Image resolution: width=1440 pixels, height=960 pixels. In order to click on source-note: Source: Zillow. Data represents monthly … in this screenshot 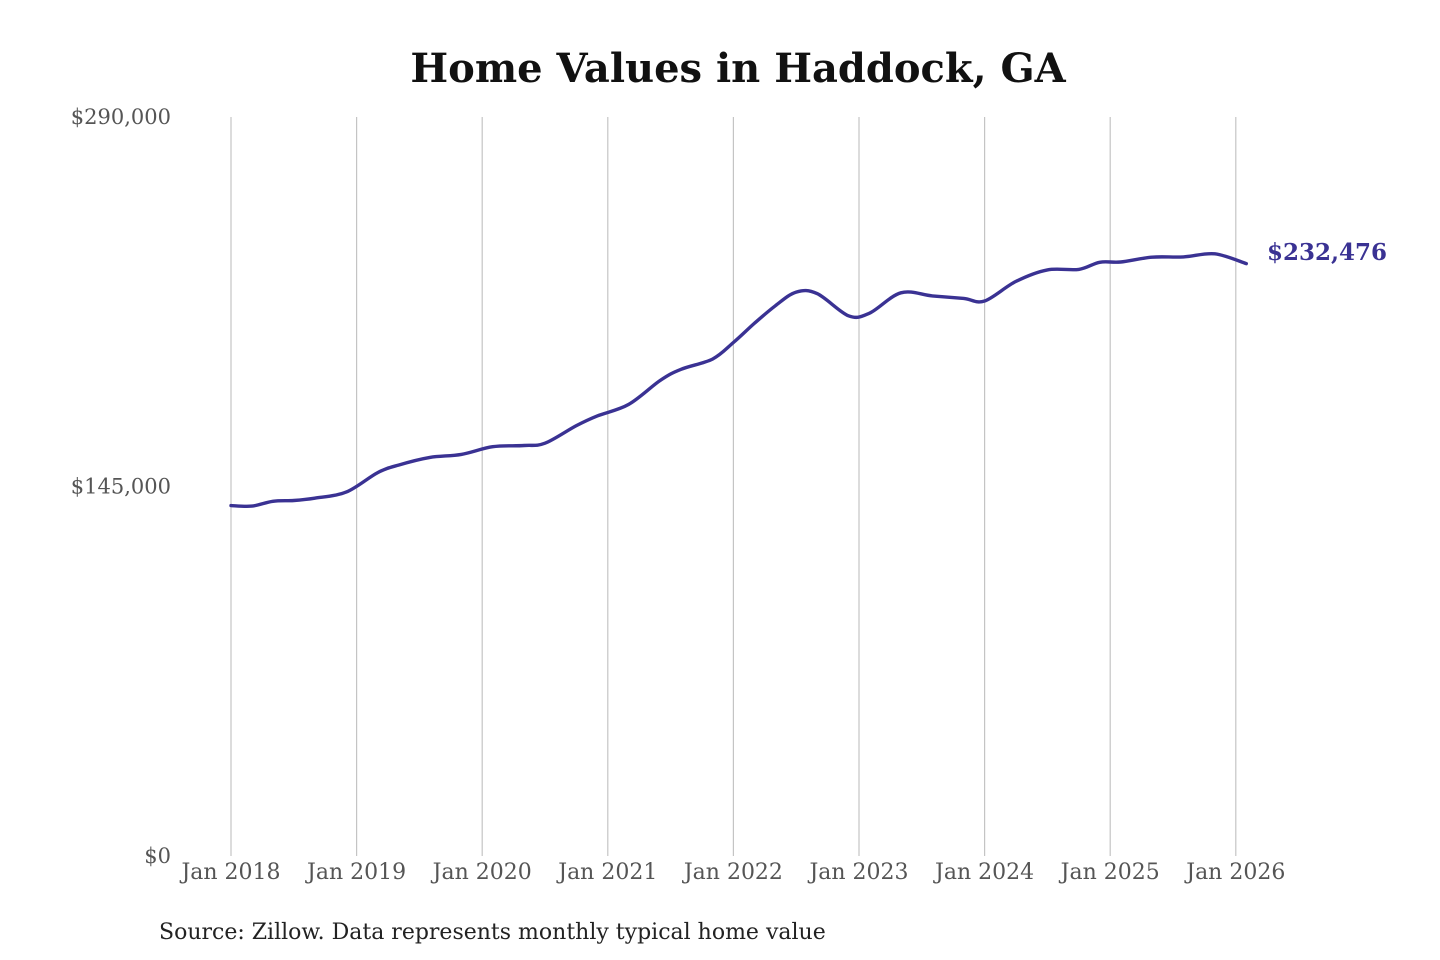, I will do `click(492, 932)`.